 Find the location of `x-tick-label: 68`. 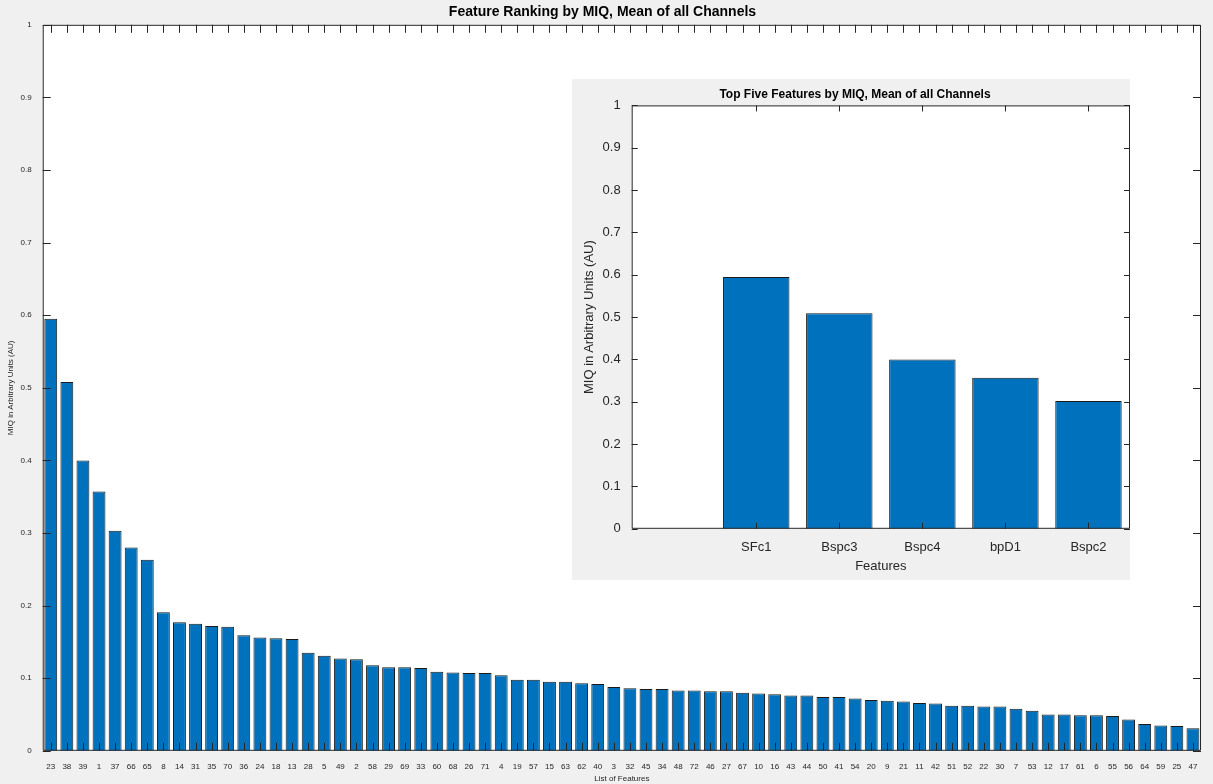

x-tick-label: 68 is located at coordinates (453, 766).